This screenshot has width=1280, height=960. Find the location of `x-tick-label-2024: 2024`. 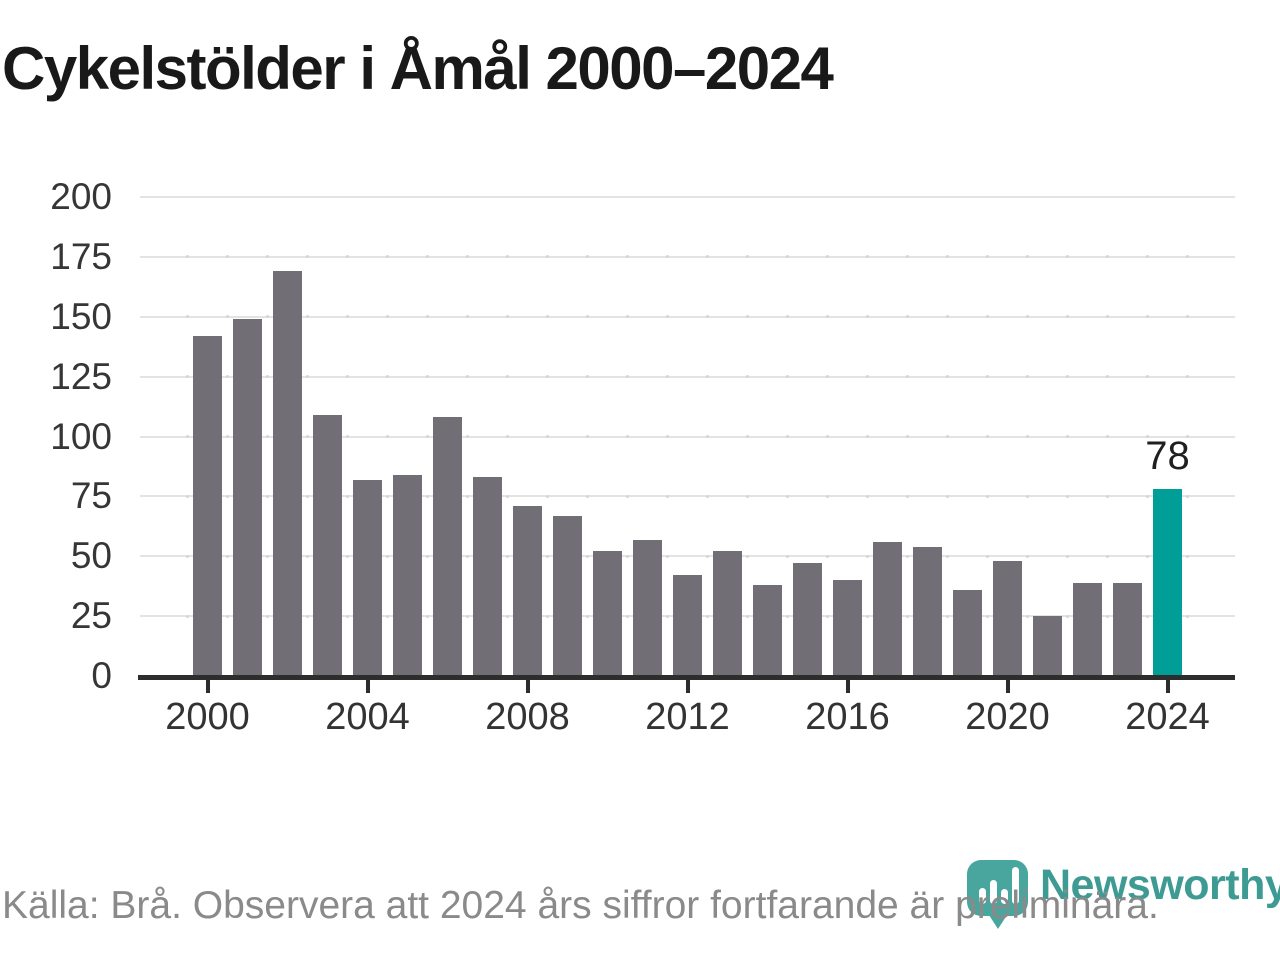

x-tick-label-2024: 2024 is located at coordinates (1167, 717).